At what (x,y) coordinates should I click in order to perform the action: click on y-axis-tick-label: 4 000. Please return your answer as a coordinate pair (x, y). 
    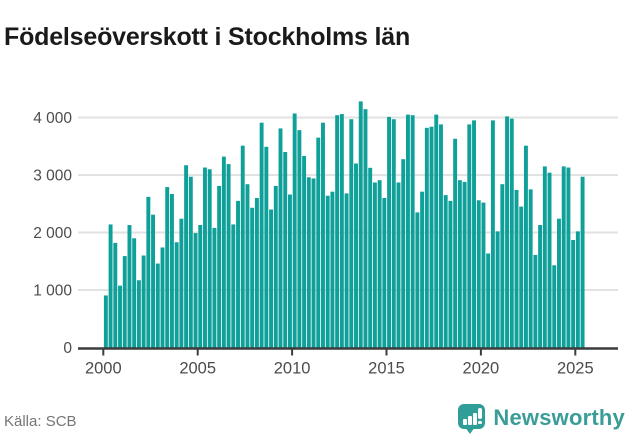
    Looking at the image, I should click on (52, 118).